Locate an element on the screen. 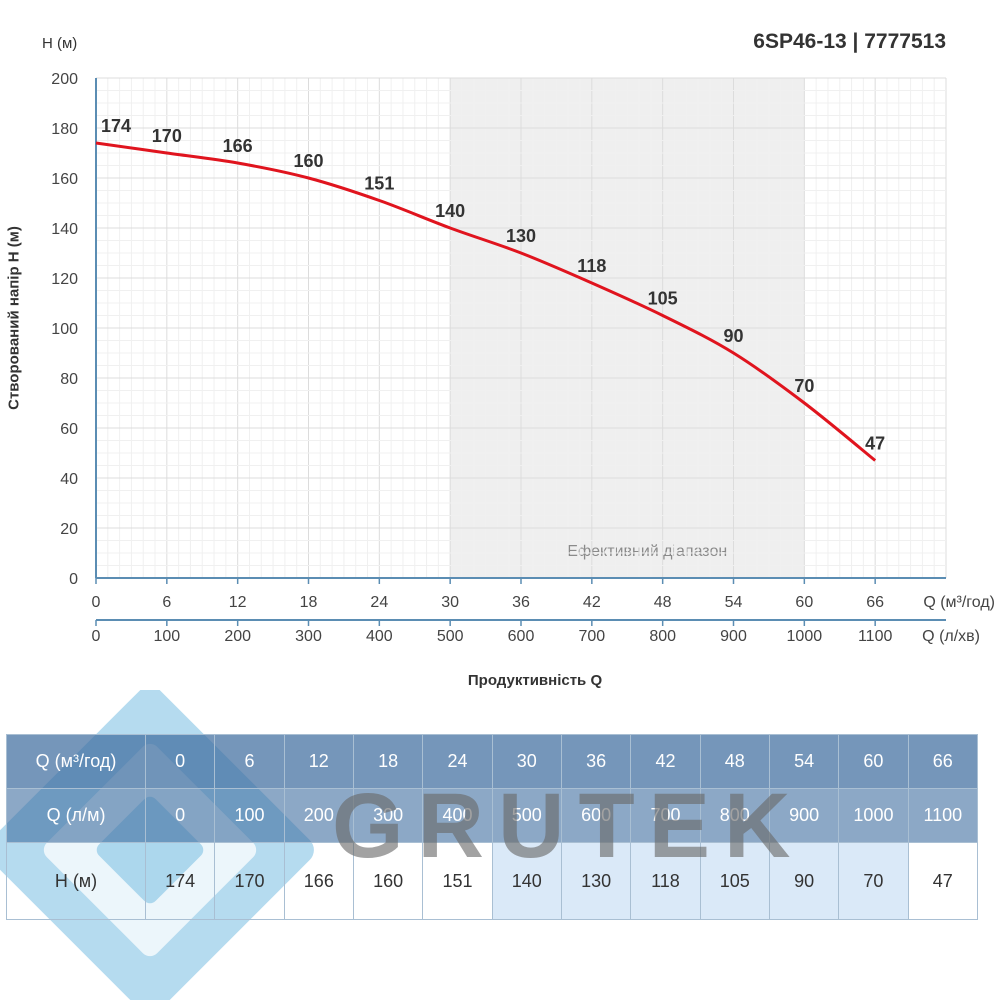 The image size is (1000, 1000). x-unit-secondary: Q (л/хв) is located at coordinates (951, 636).